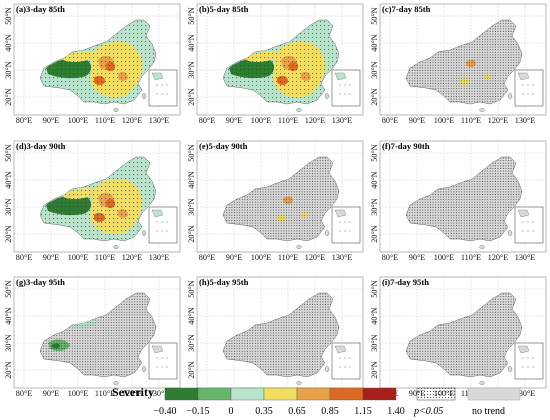  Describe the element at coordinates (133, 392) in the screenshot. I see `legend-title: Severity` at that location.